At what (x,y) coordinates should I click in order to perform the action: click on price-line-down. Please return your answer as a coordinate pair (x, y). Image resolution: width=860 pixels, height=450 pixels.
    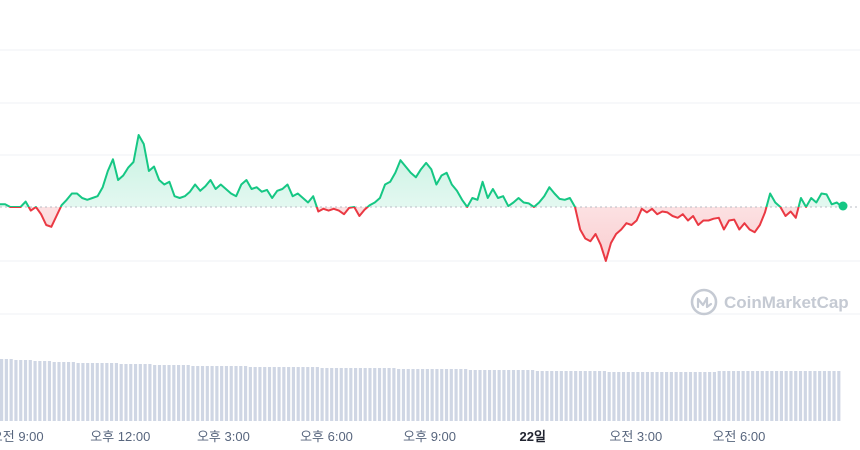
    Looking at the image, I should click on (425, 234).